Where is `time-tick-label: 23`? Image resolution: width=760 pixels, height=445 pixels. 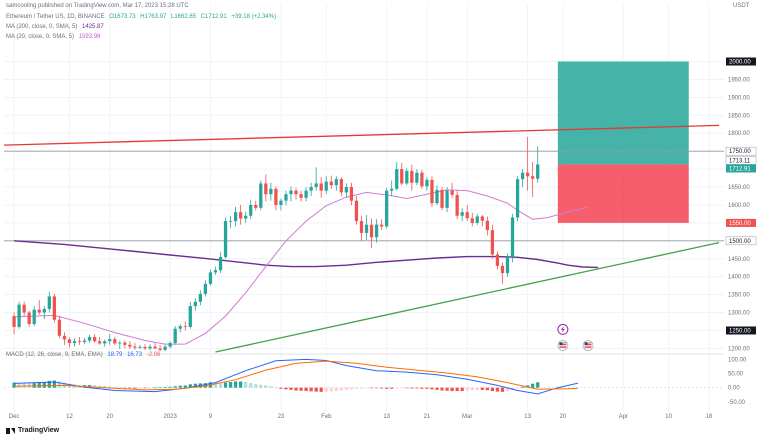
time-tick-label: 23 is located at coordinates (281, 417).